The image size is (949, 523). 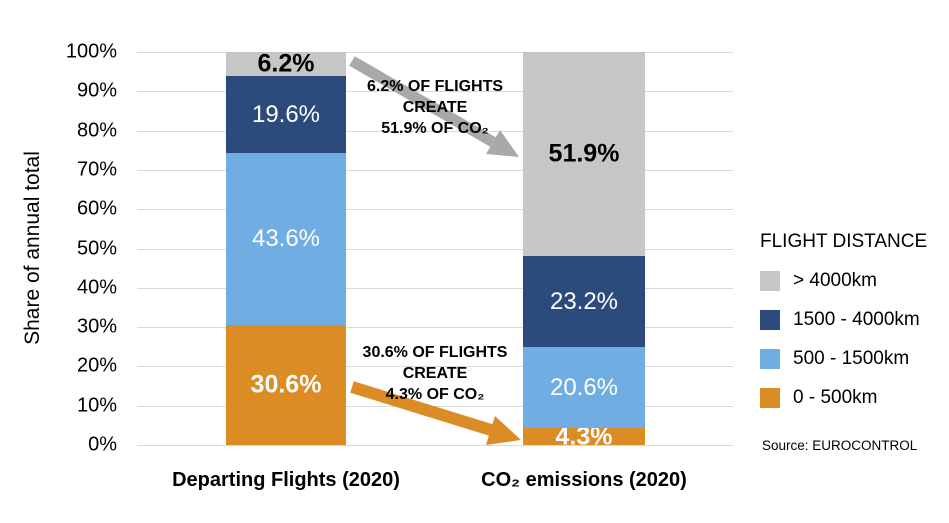 I want to click on bar: 30.6% 43.6% 19.6% 6.2%, so click(x=286, y=247).